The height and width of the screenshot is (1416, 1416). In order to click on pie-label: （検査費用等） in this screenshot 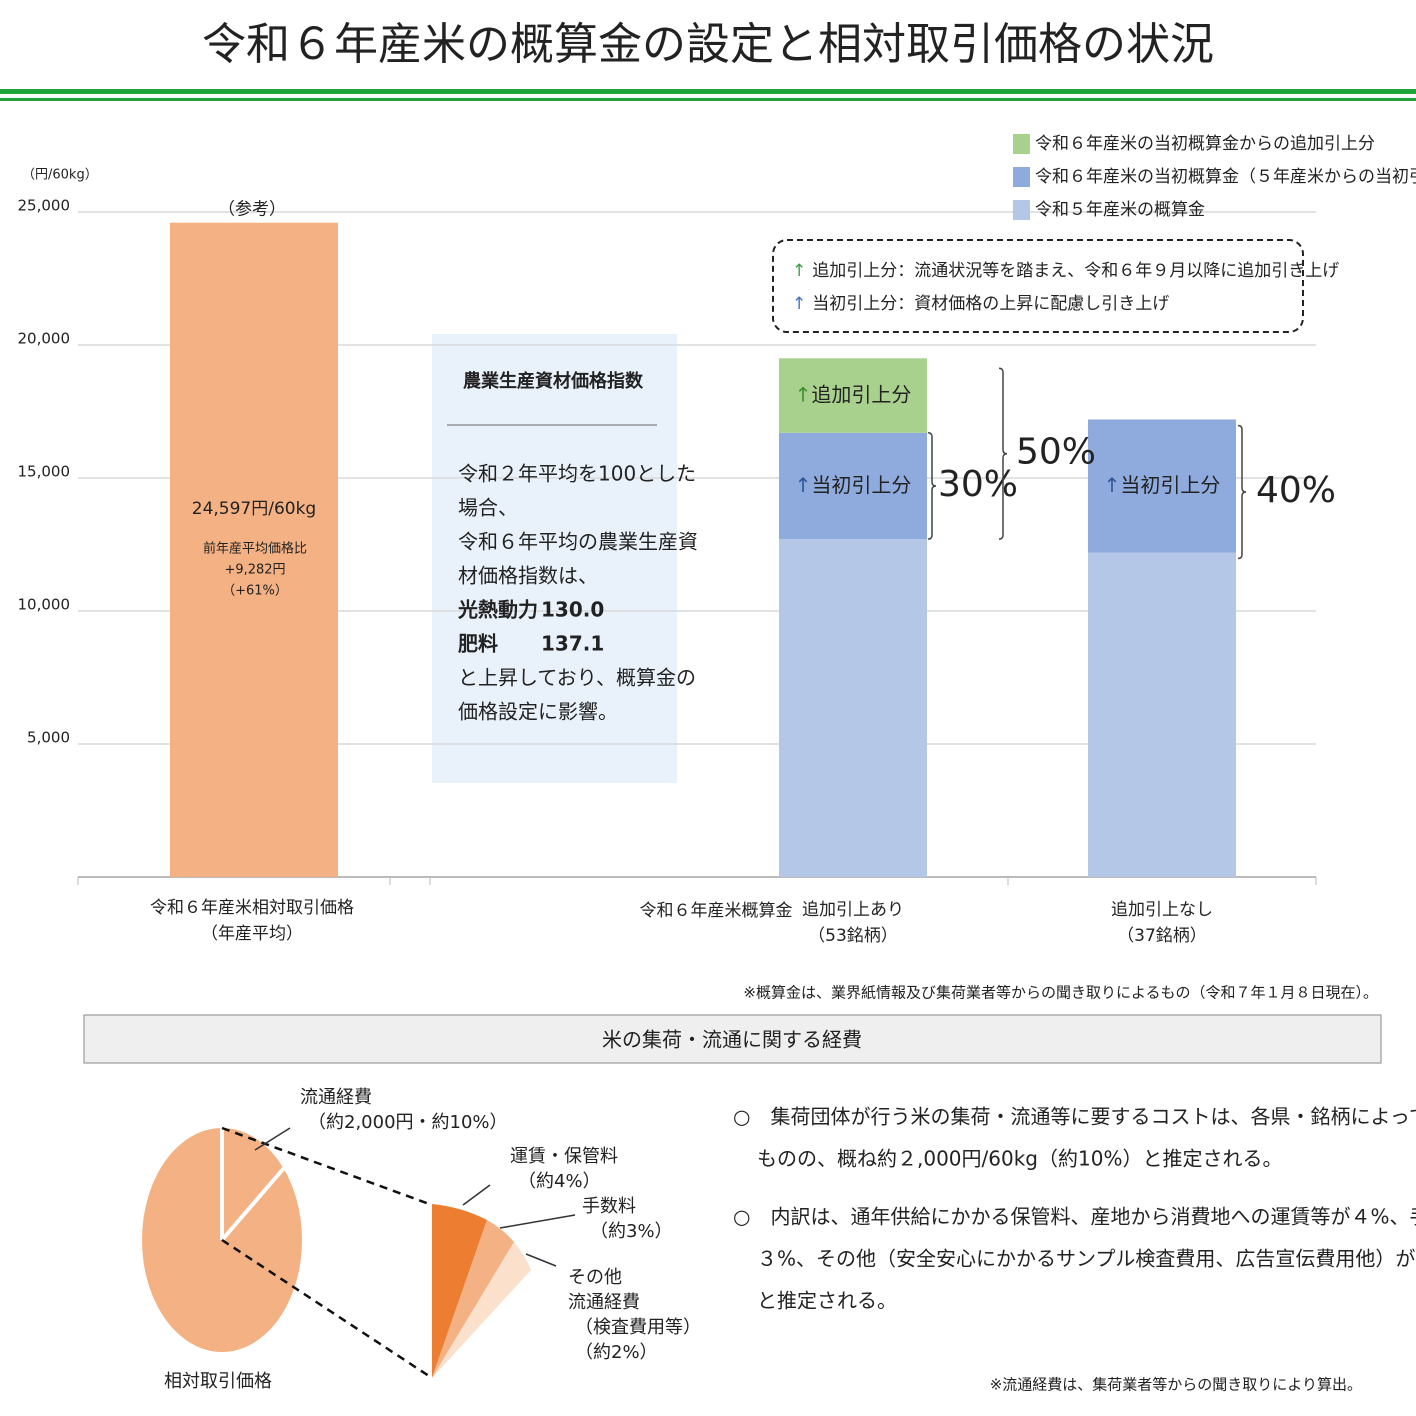, I will do `click(638, 1327)`.